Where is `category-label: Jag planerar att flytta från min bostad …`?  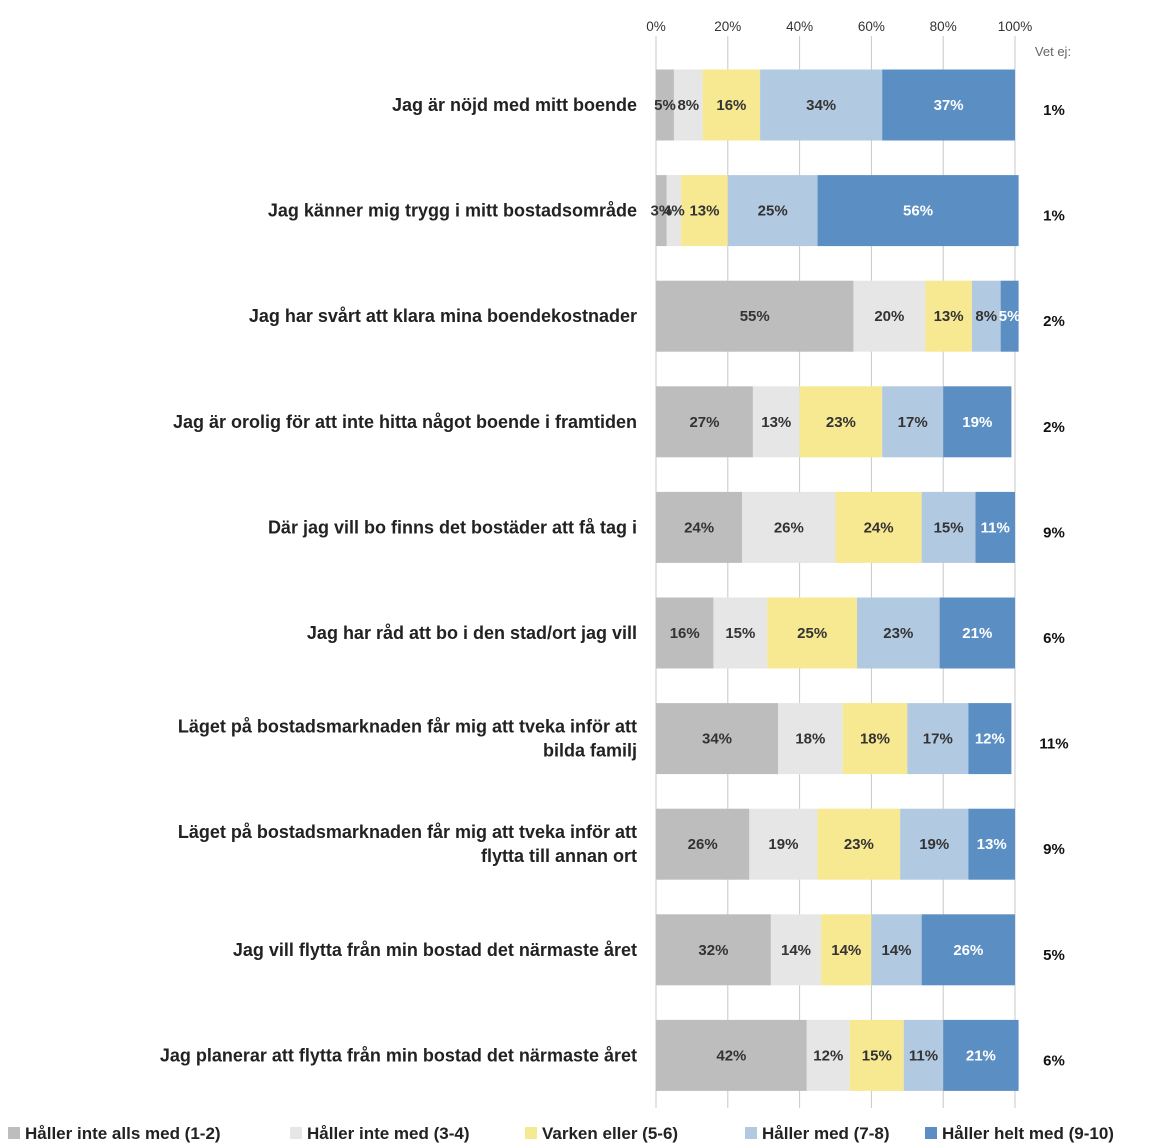 category-label: Jag planerar att flytta från min bostad … is located at coordinates (398, 1055).